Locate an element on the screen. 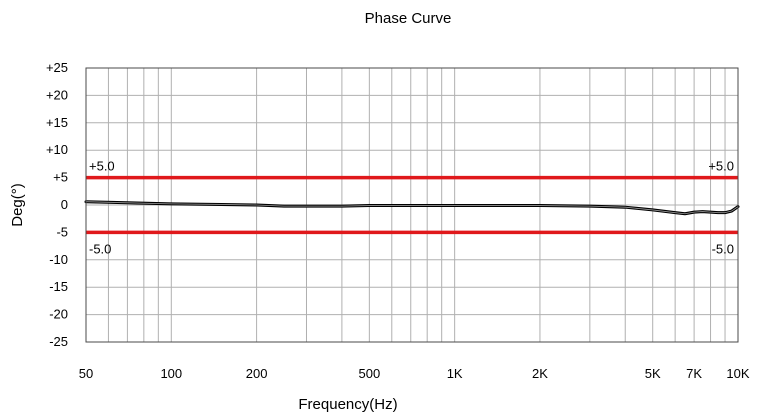 This screenshot has height=414, width=758. y-tick-label: -15 is located at coordinates (58, 286).